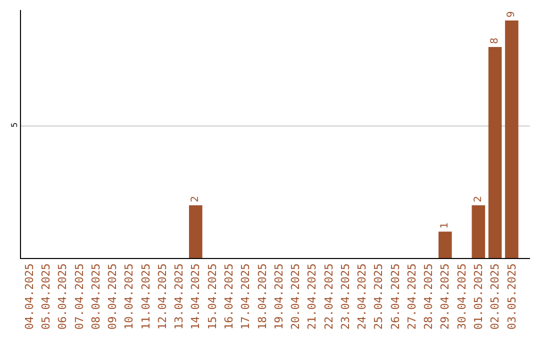  Describe the element at coordinates (113, 296) in the screenshot. I see `x-tick-label: 09.04.2025` at that location.